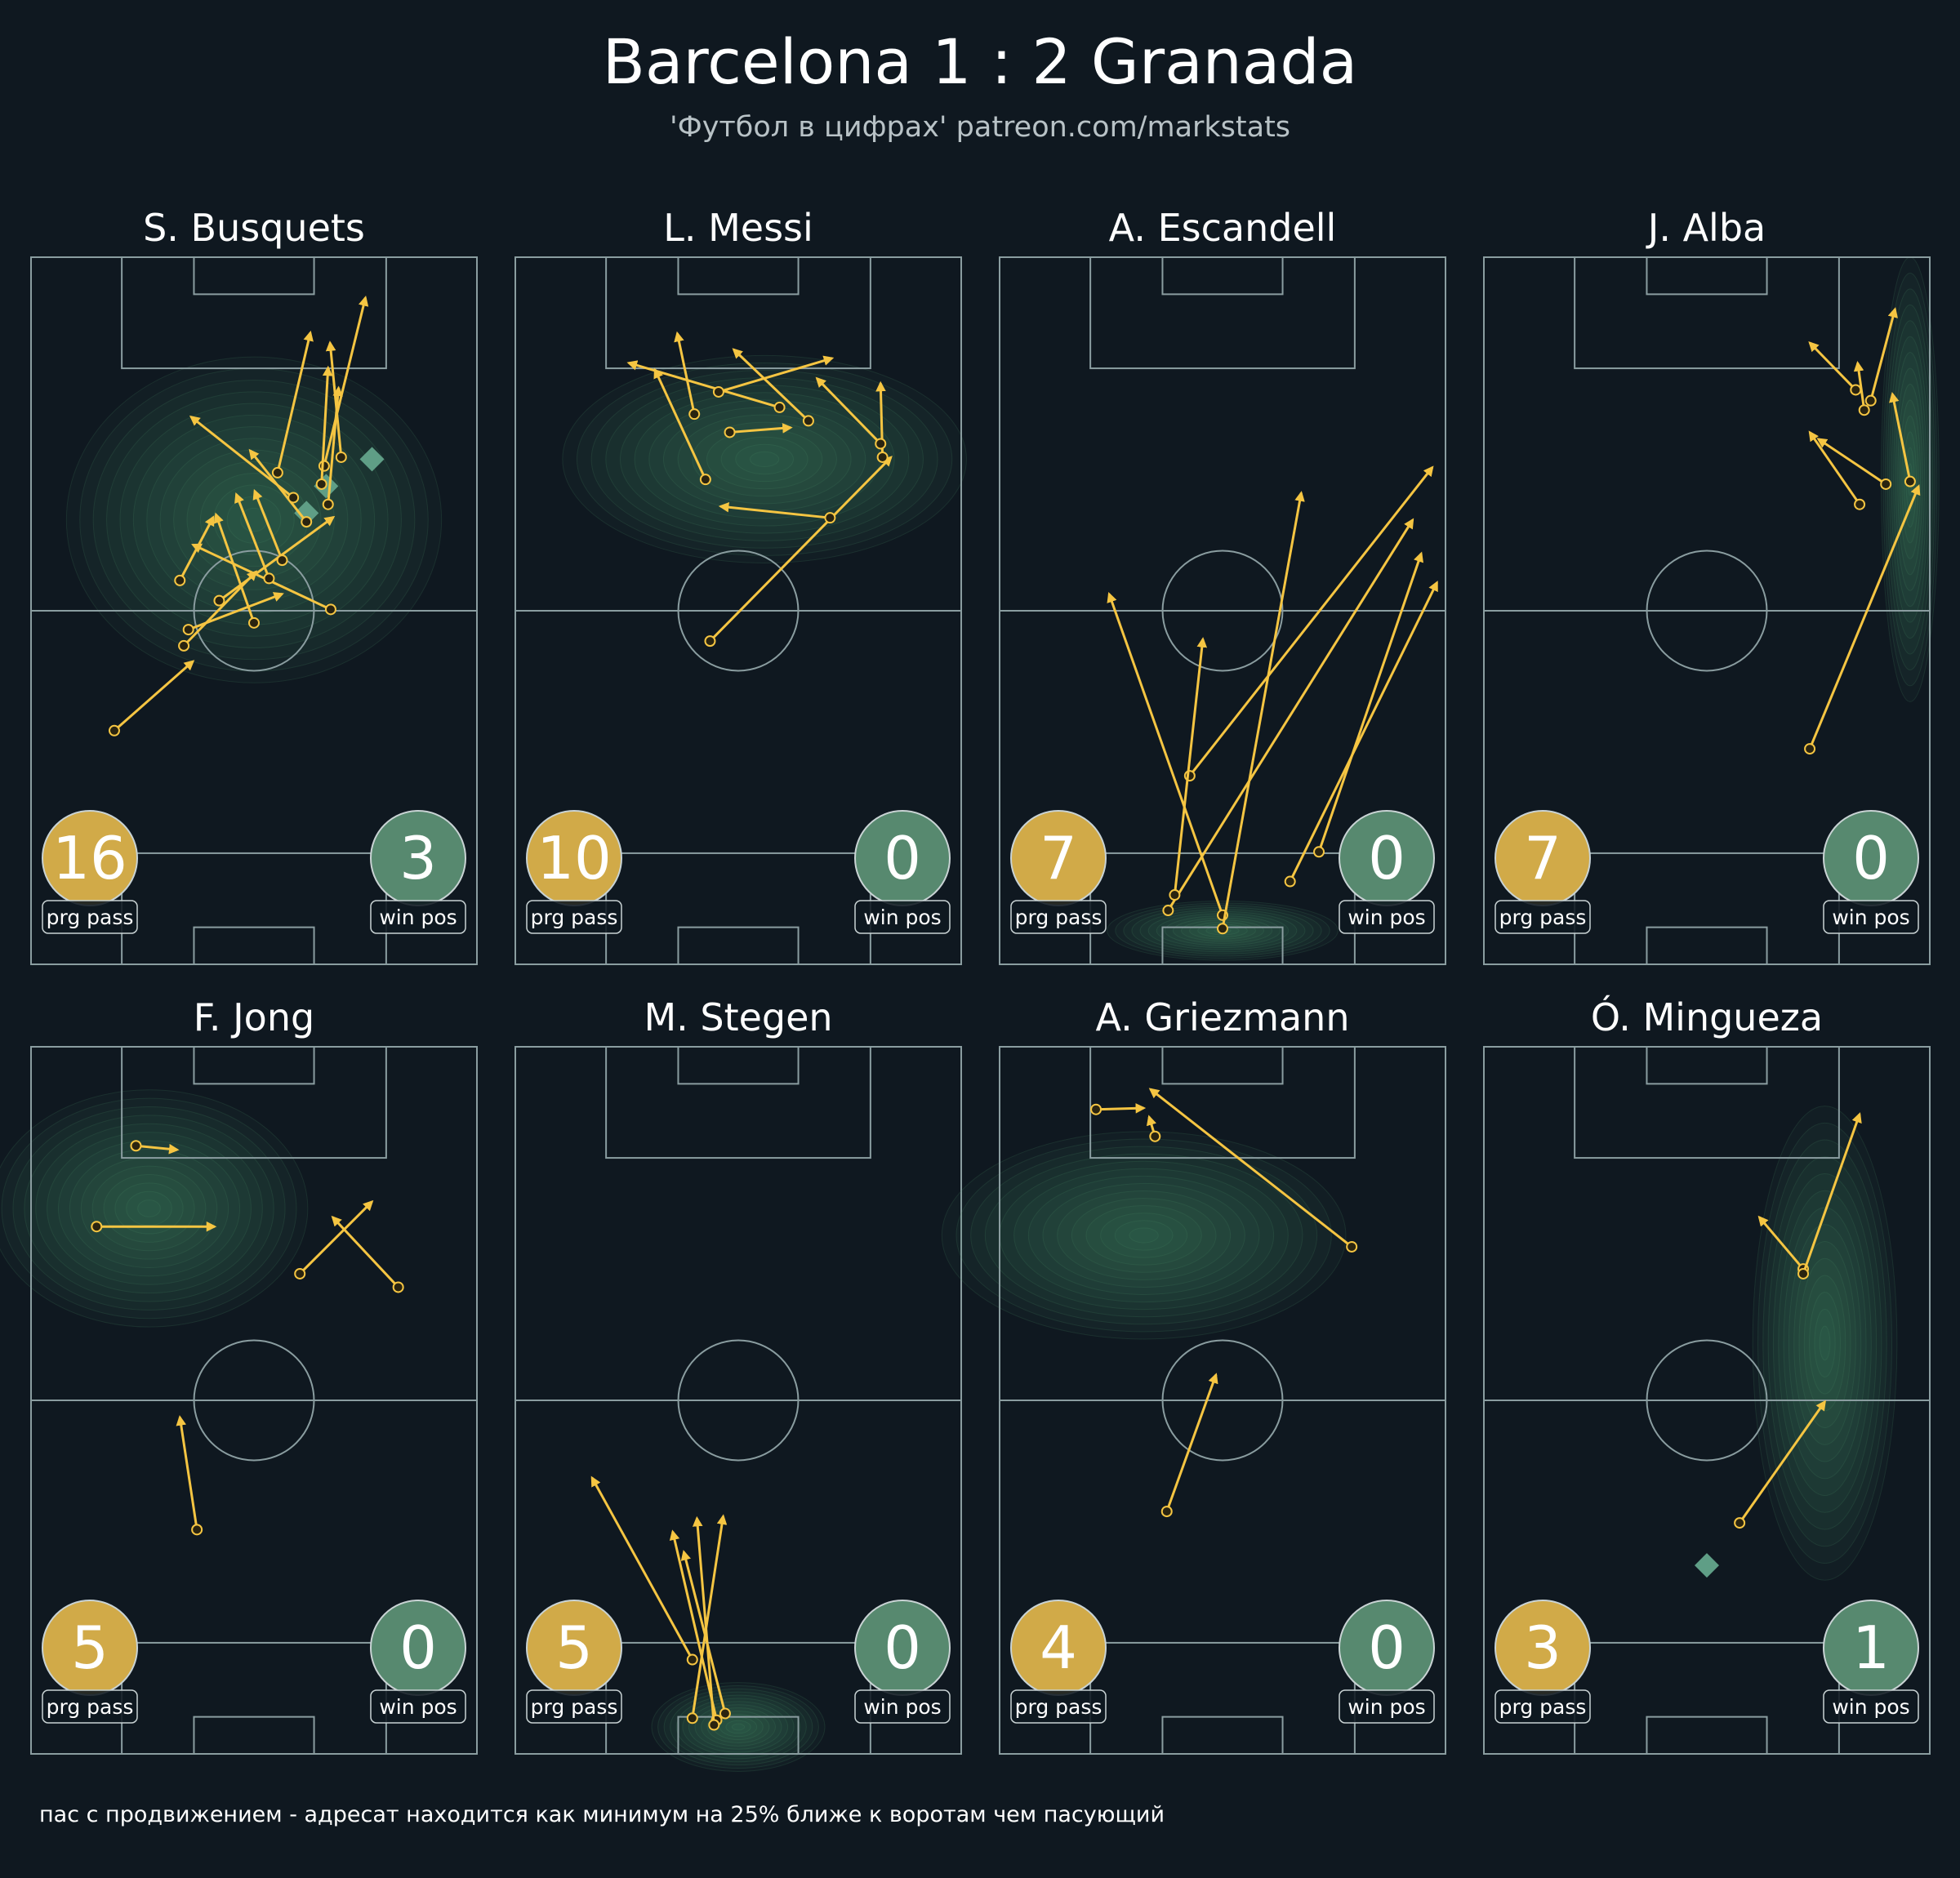 The width and height of the screenshot is (1960, 1878). Describe the element at coordinates (738, 1017) in the screenshot. I see `player-name: M. Stegen` at that location.